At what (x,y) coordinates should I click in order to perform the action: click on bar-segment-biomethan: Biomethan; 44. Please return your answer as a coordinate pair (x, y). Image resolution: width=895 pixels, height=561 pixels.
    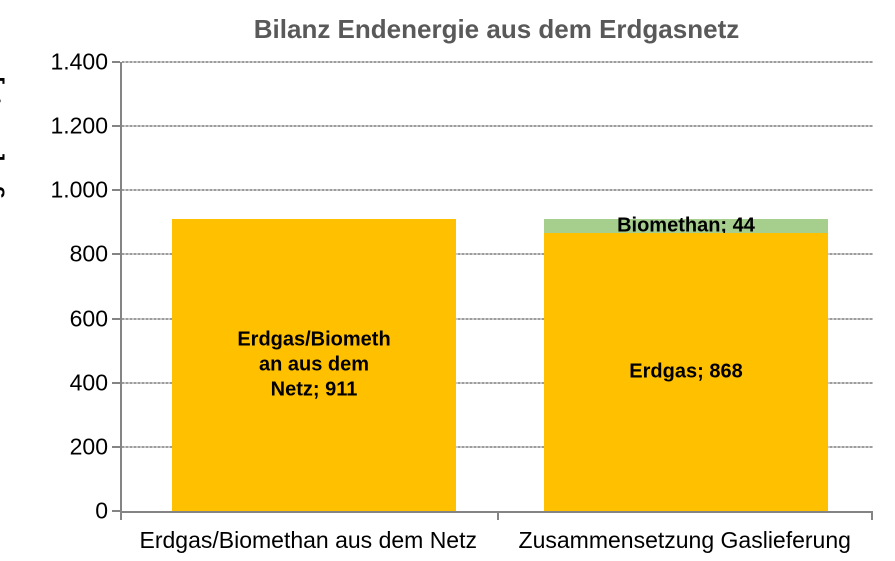
    Looking at the image, I should click on (686, 225).